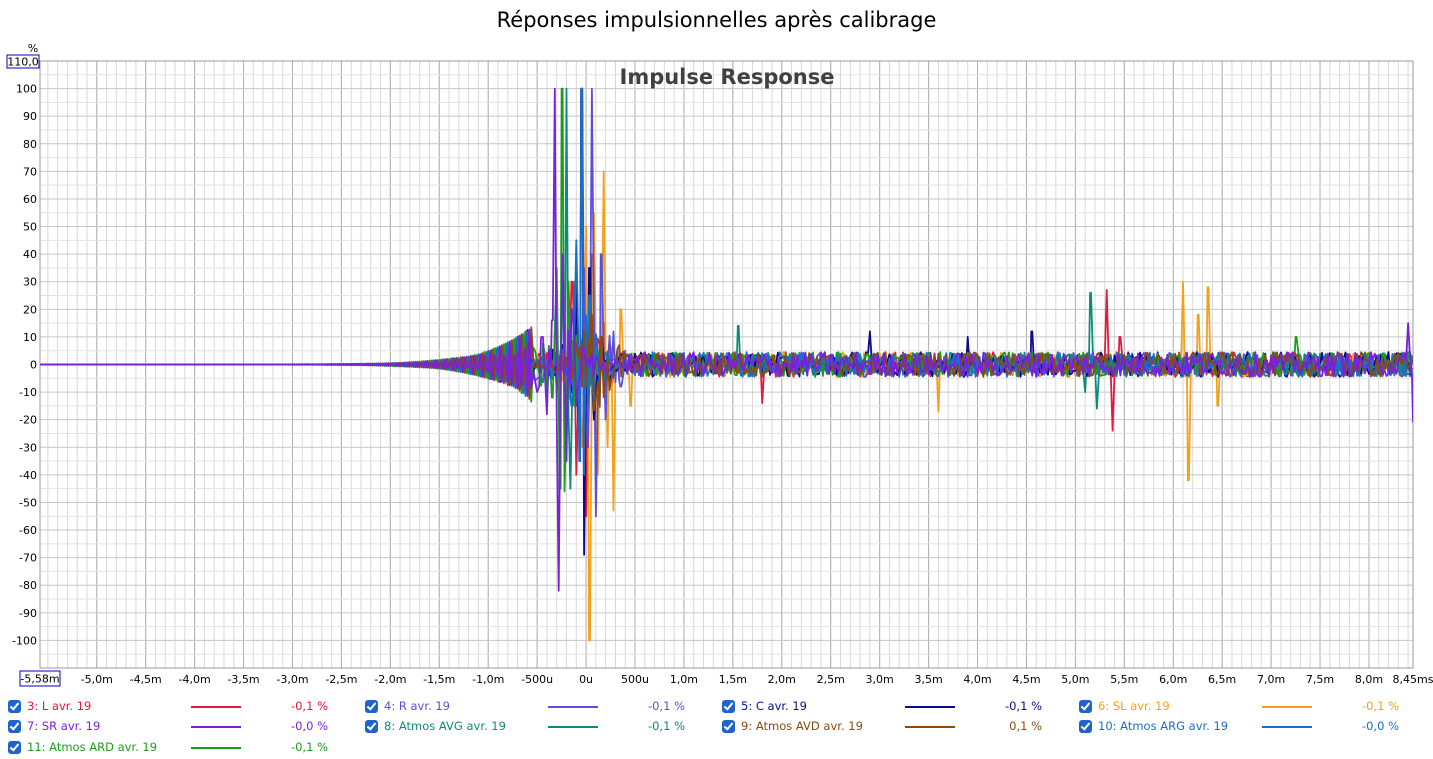  What do you see at coordinates (1075, 679) in the screenshot?
I see `x-tick-label: 5,0m` at bounding box center [1075, 679].